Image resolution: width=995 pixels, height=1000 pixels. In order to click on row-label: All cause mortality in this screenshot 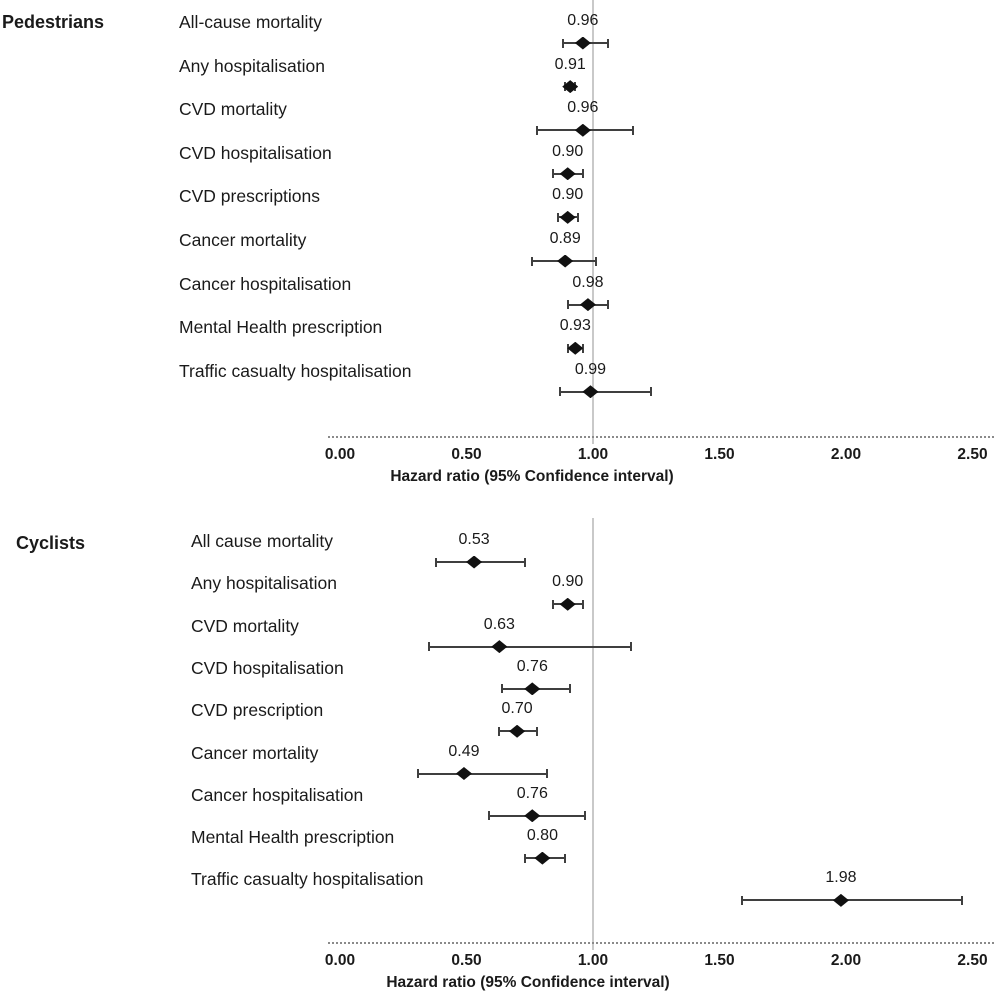, I will do `click(262, 541)`.